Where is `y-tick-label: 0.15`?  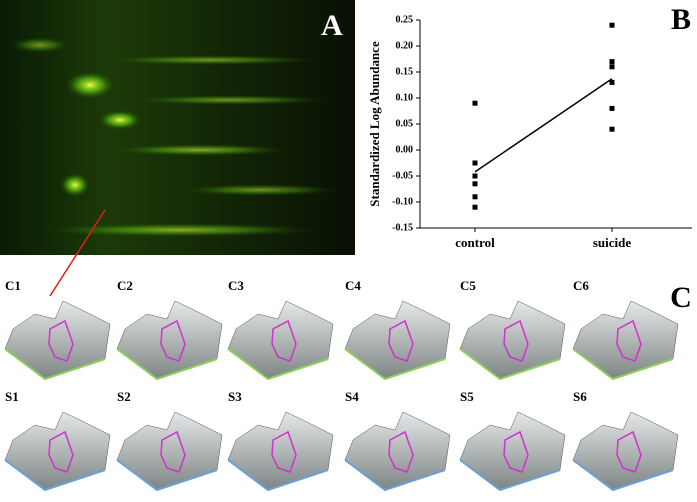 y-tick-label: 0.15 is located at coordinates (405, 71).